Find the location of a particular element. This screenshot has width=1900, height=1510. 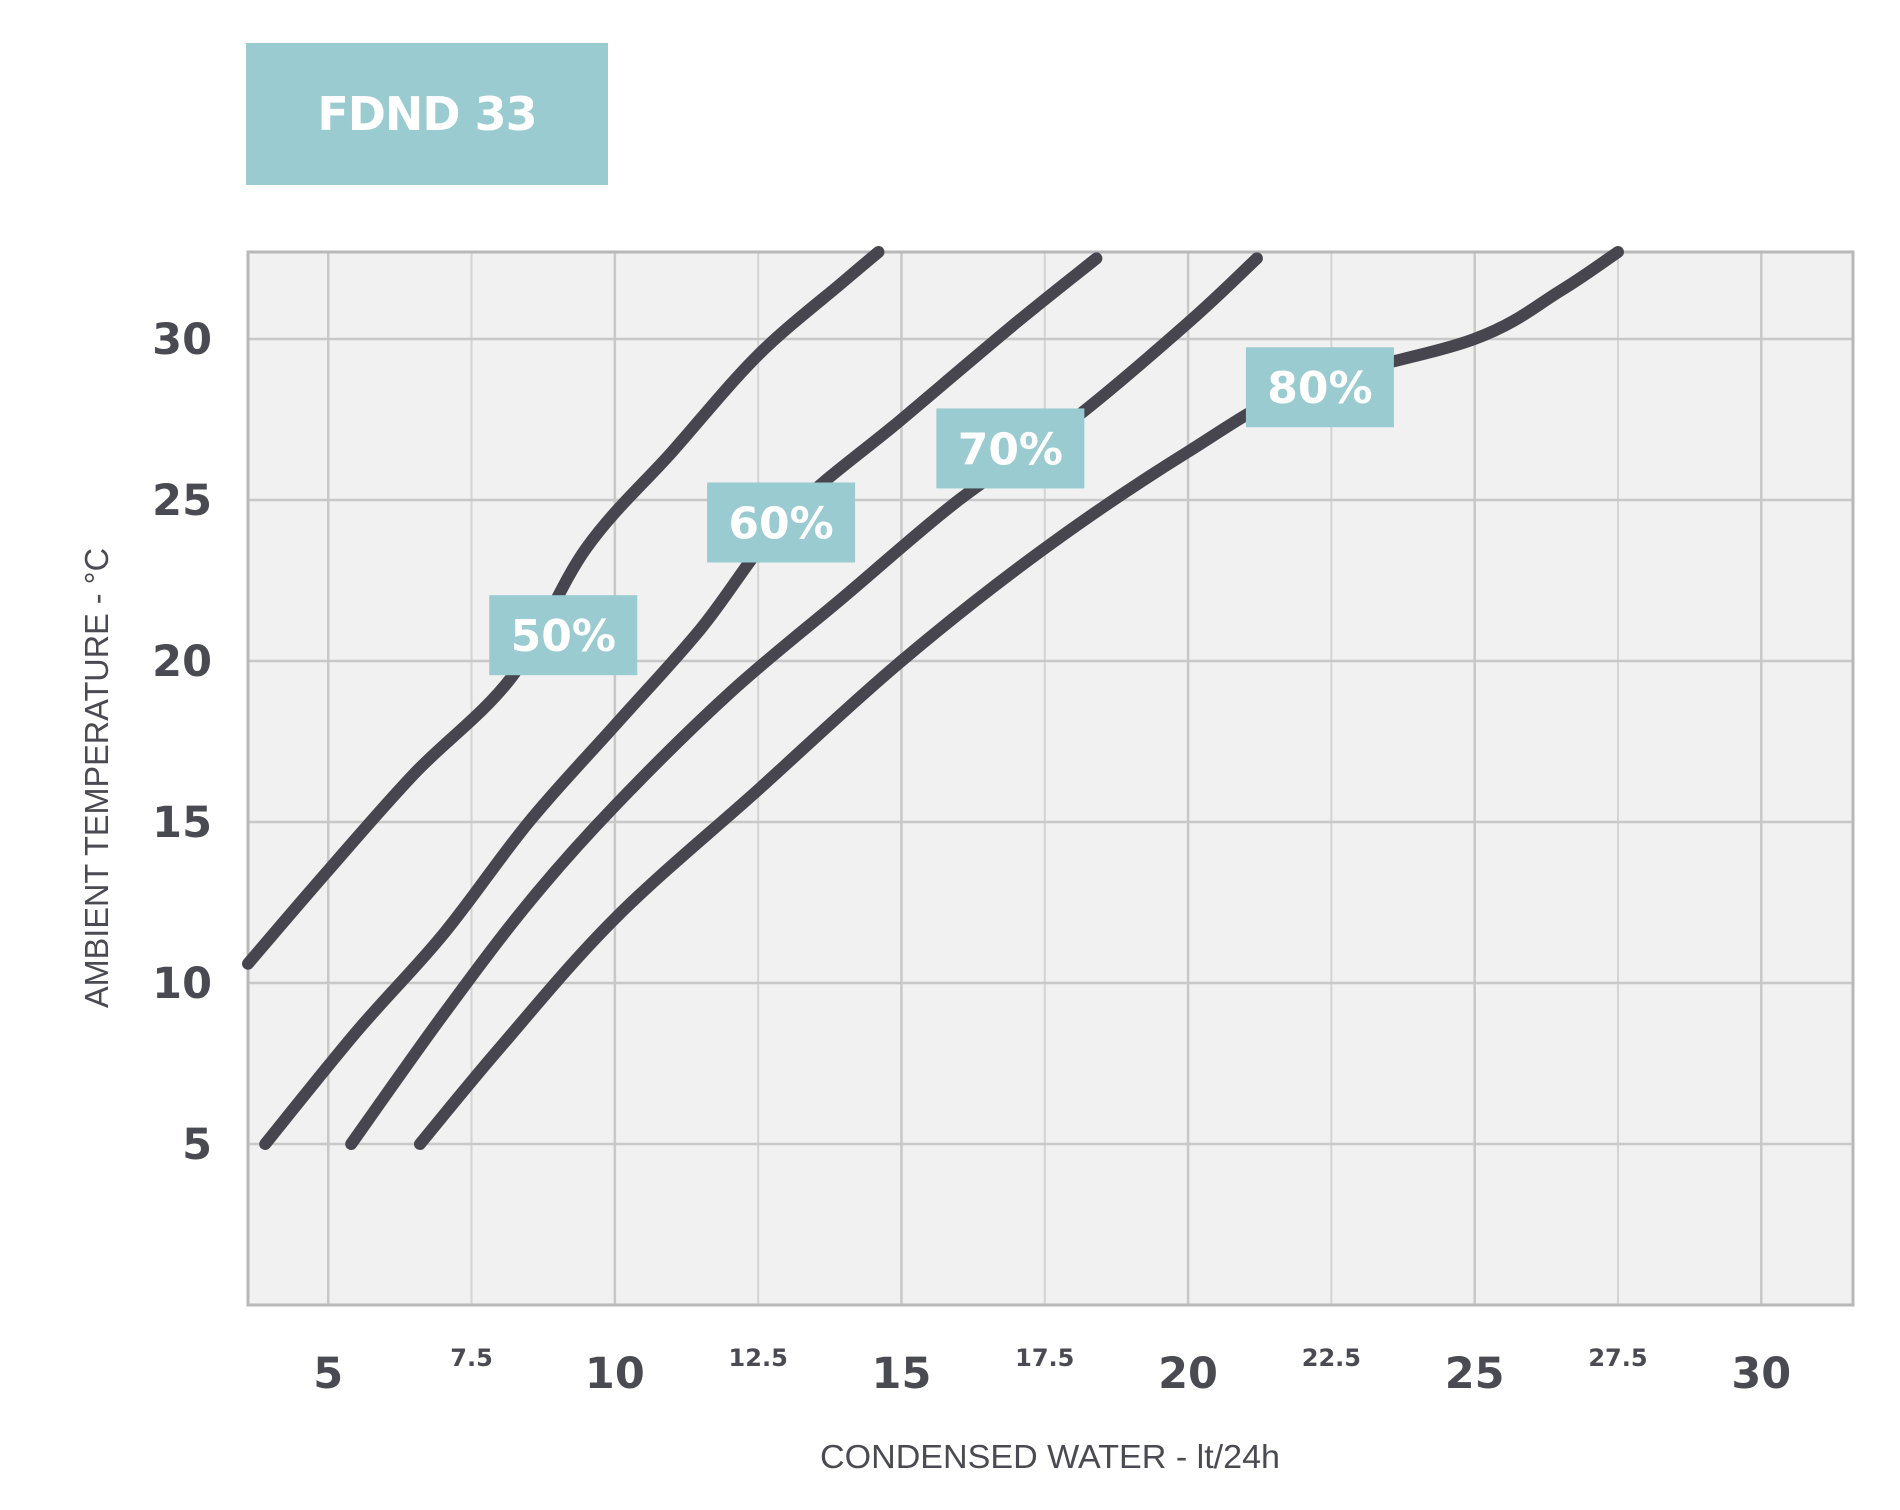

y-tick-label: 10 is located at coordinates (182, 984).